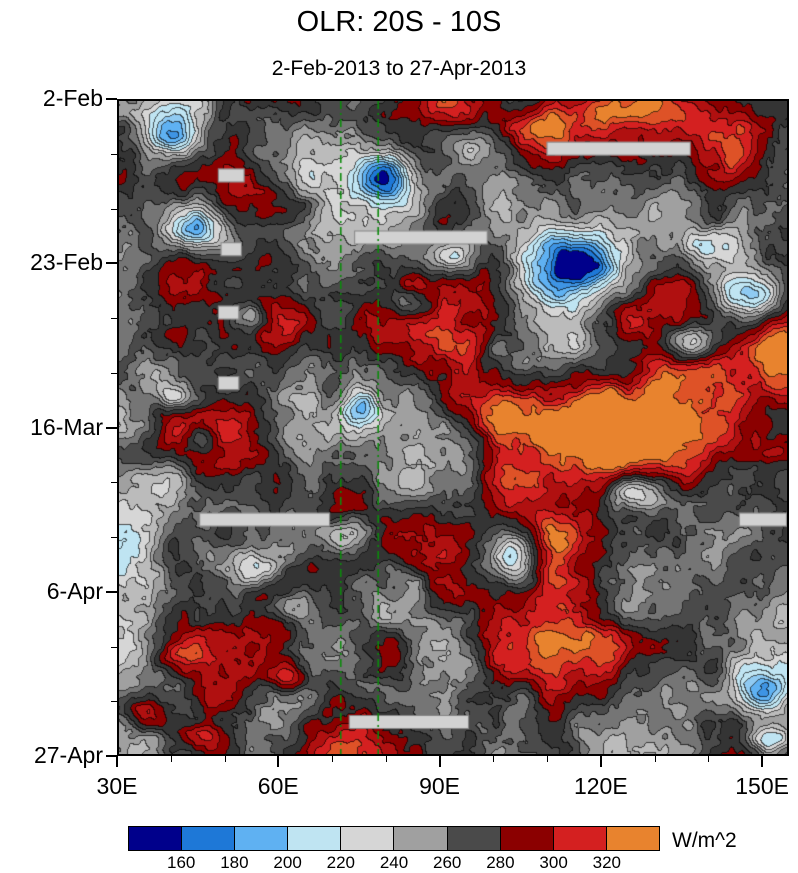 The width and height of the screenshot is (798, 873). I want to click on y-tick-label: 2-Feb, so click(72, 98).